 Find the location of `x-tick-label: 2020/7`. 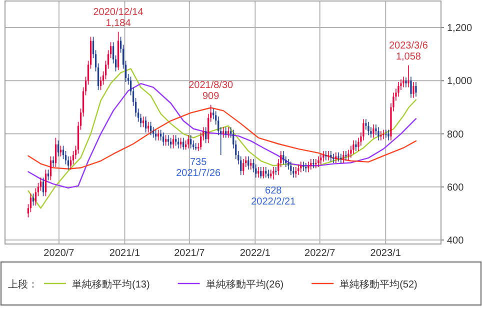

x-tick-label: 2020/7 is located at coordinates (59, 253).